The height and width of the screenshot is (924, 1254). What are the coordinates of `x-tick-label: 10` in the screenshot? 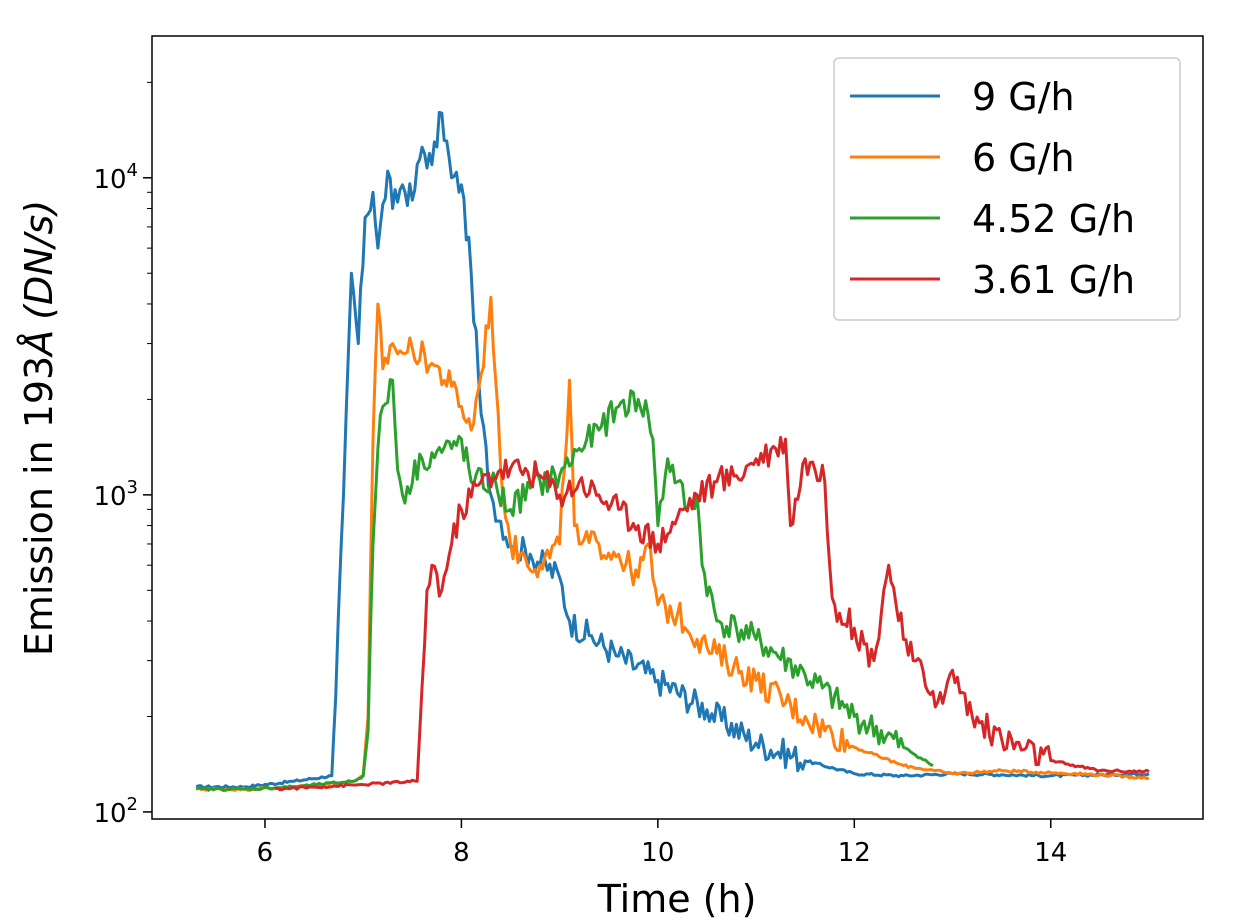 It's located at (657, 853).